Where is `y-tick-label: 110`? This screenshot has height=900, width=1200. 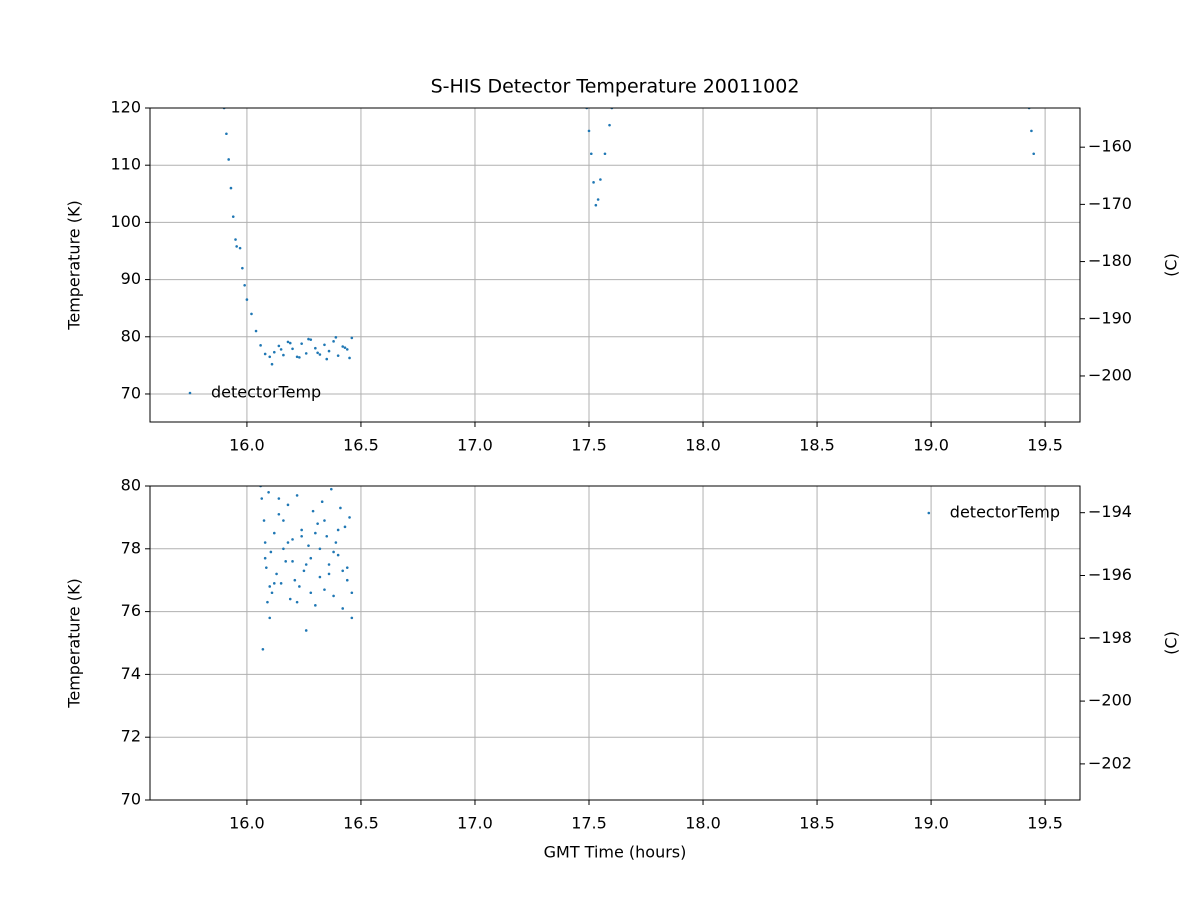
y-tick-label: 110 is located at coordinates (125, 164).